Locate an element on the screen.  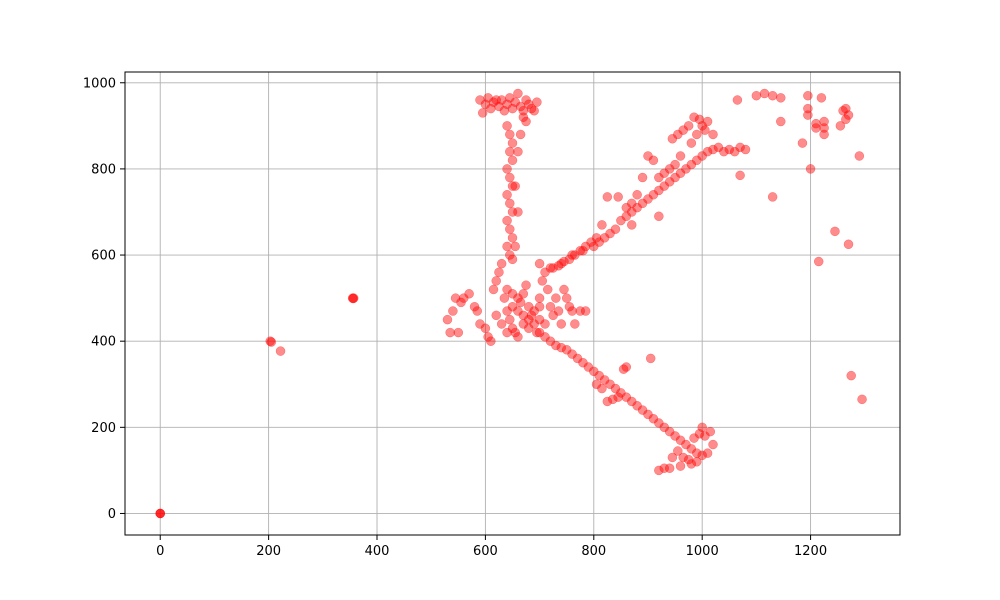
y-tick-label: 600 is located at coordinates (103, 256).